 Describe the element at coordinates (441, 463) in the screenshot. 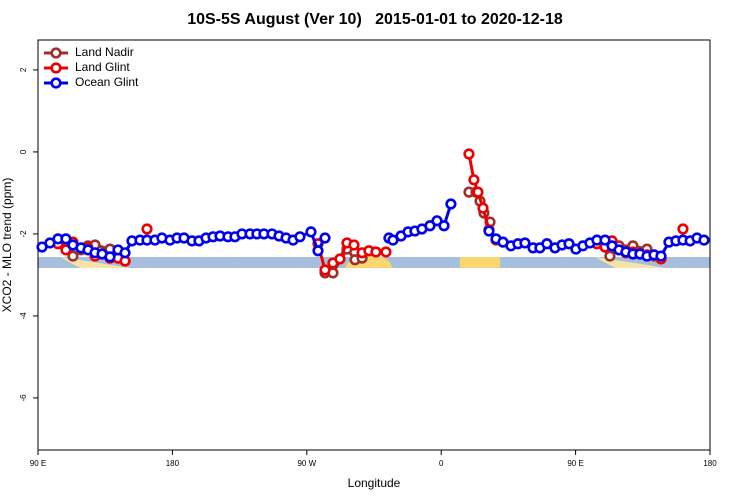

I see `x-tick-label: 0` at that location.